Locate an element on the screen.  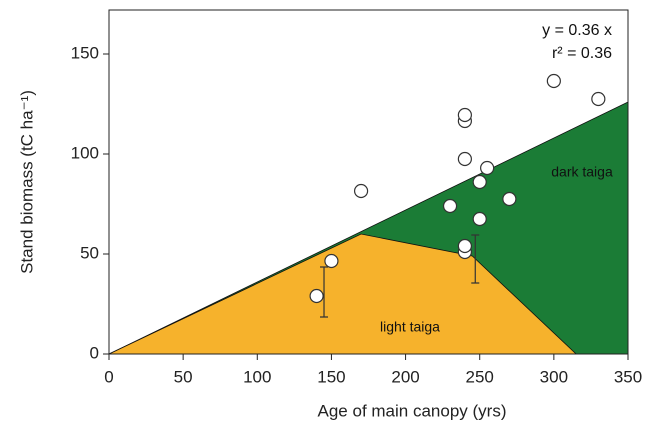
x-tick-label: 250 is located at coordinates (480, 376).